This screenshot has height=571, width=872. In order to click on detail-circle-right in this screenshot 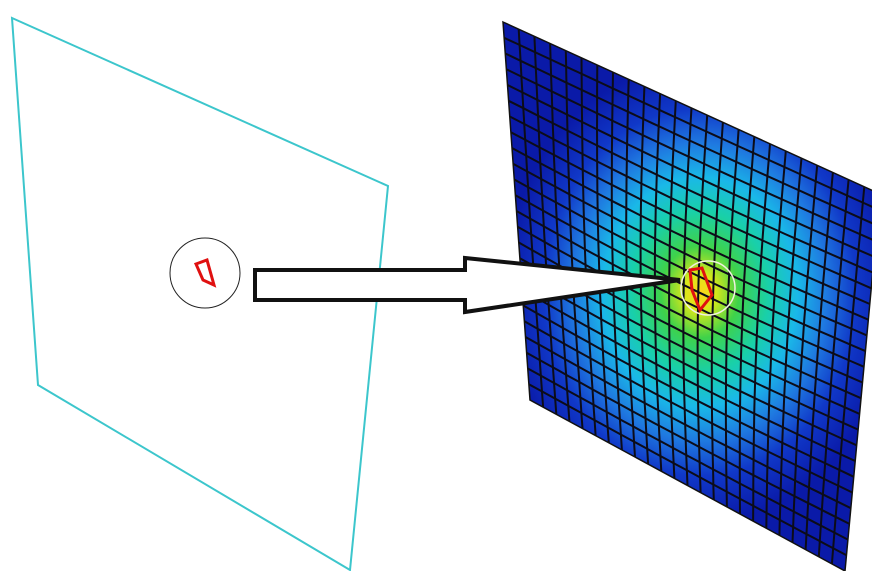, I will do `click(708, 288)`.